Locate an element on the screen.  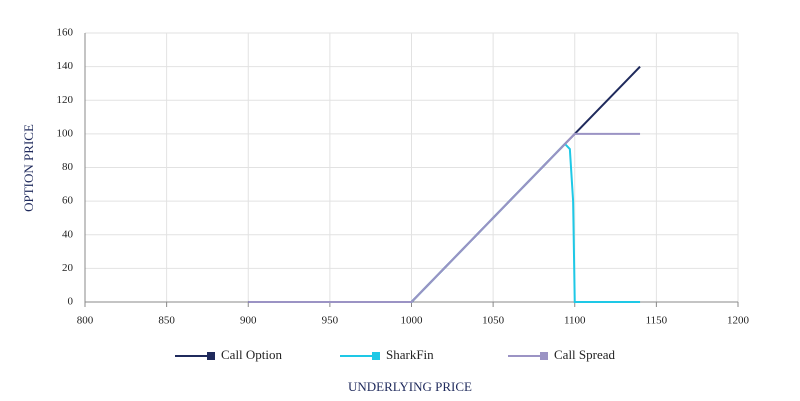
x-axis-title: UNDERLYING PRICE is located at coordinates (410, 386).